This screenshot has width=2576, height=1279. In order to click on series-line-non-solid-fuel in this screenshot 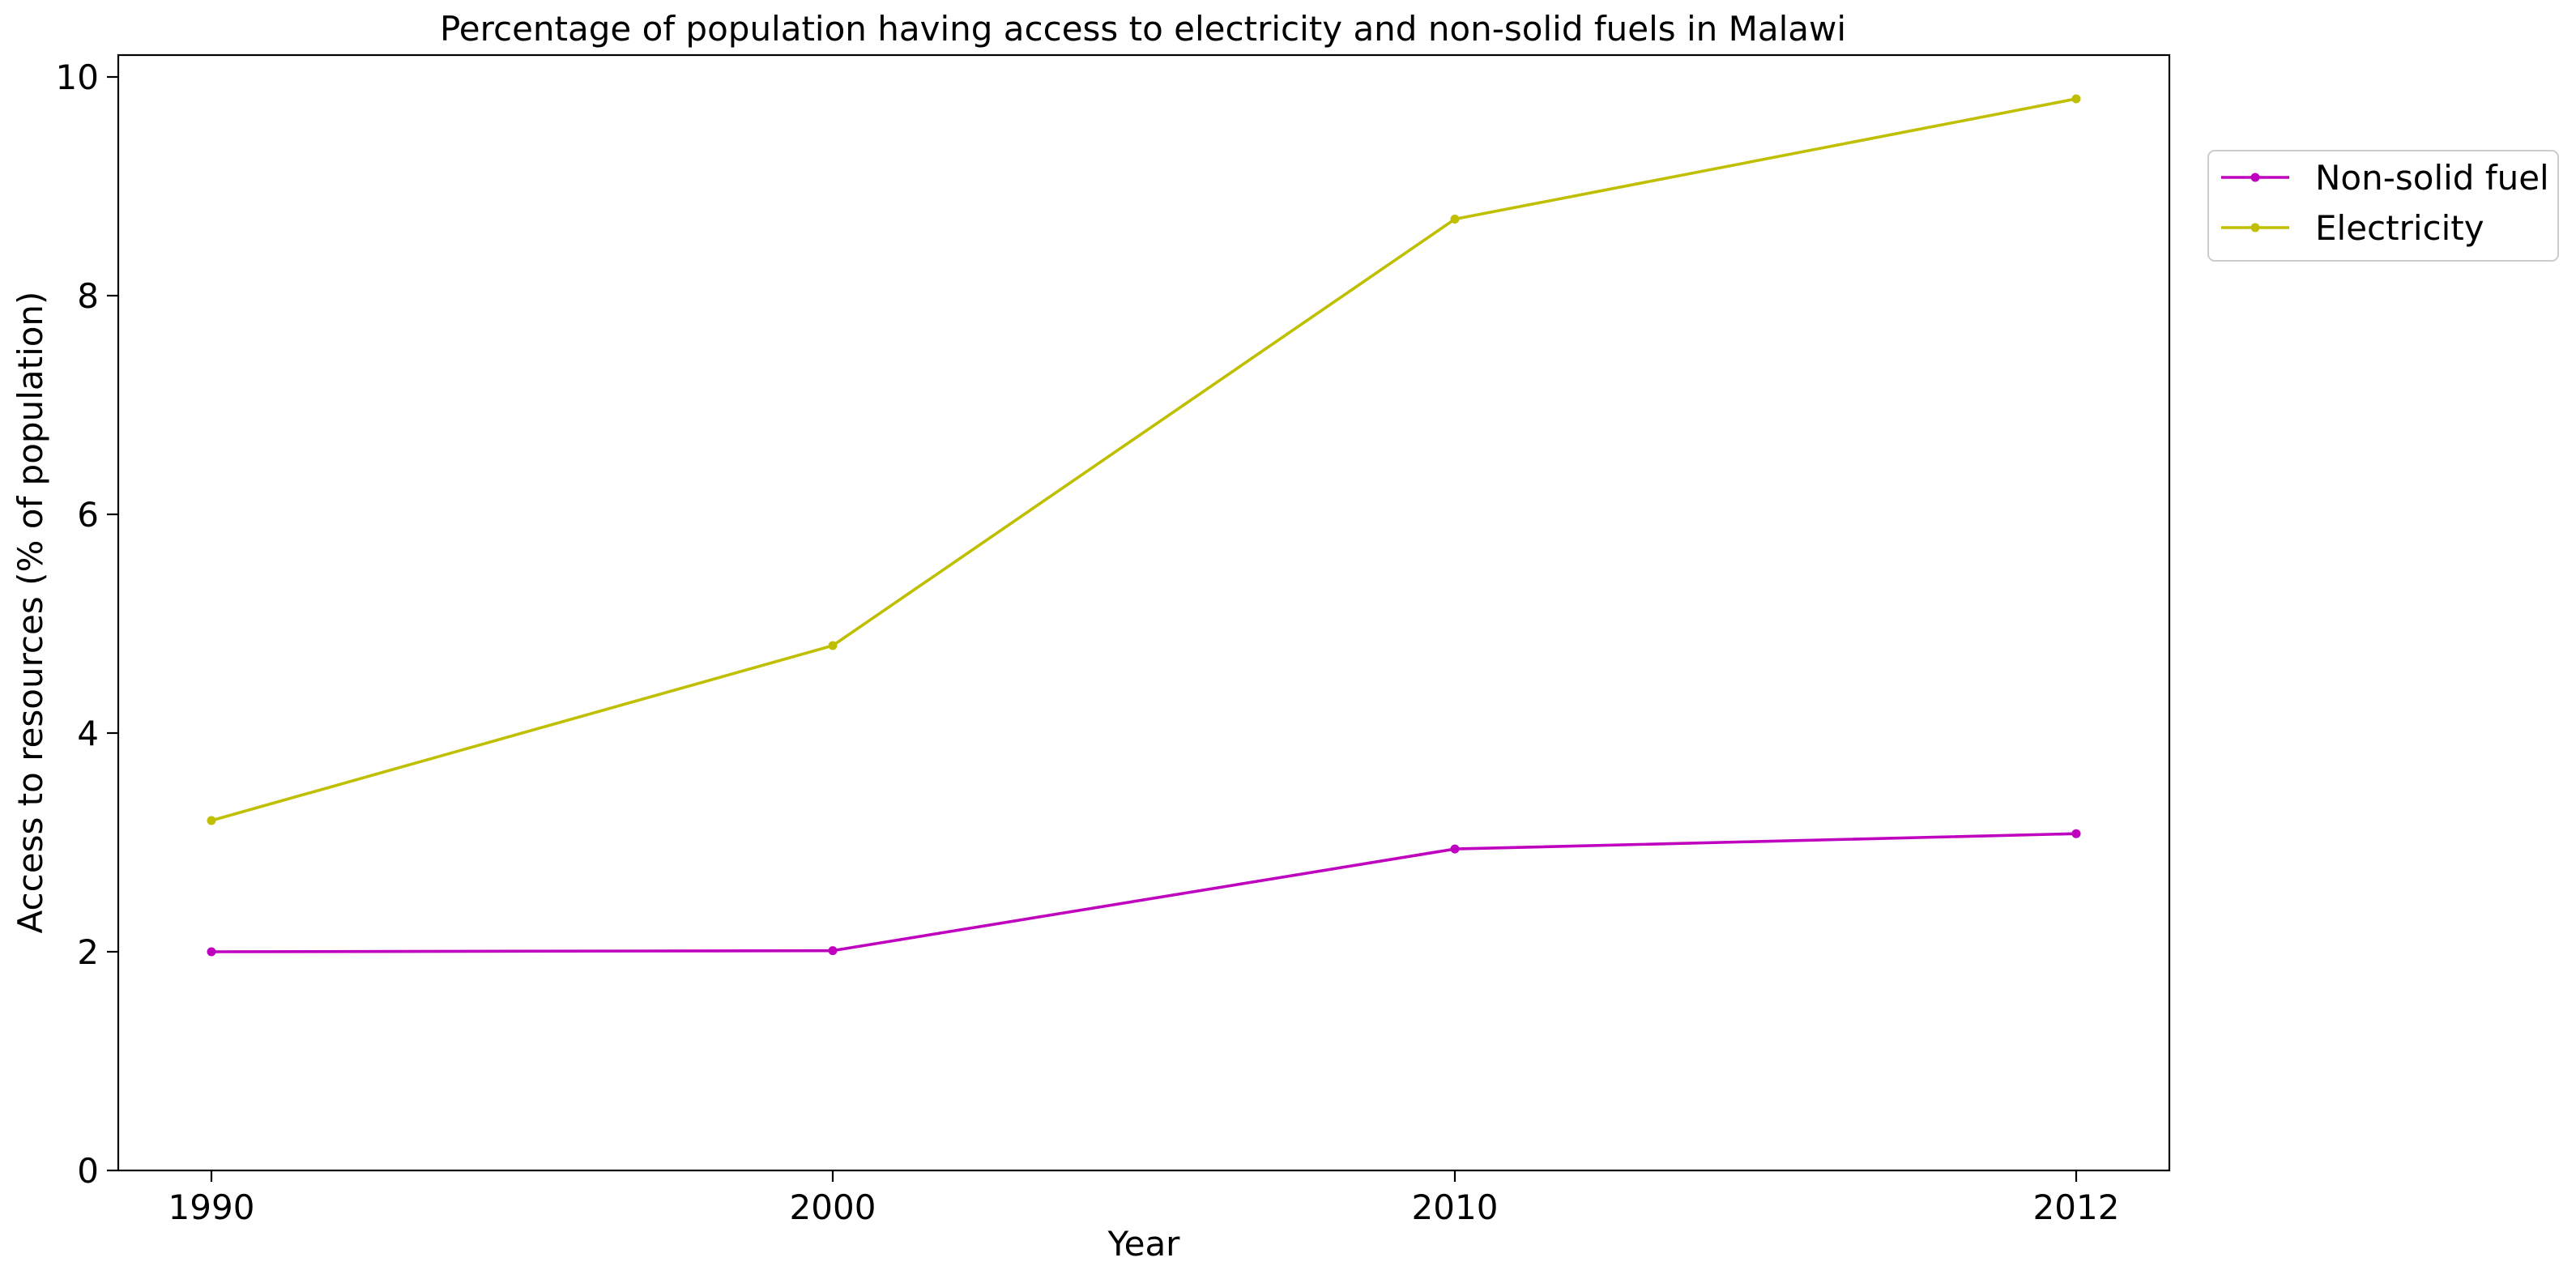, I will do `click(1144, 892)`.